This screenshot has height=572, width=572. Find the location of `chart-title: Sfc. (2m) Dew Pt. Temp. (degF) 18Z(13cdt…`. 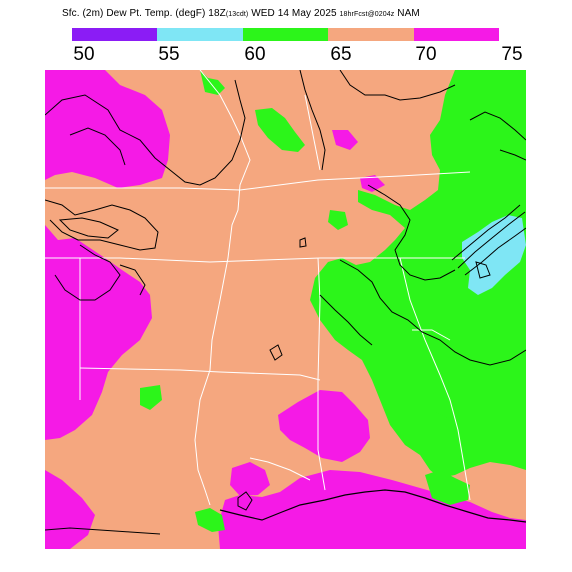

chart-title: Sfc. (2m) Dew Pt. Temp. (degF) 18Z(13cdt… is located at coordinates (241, 13).